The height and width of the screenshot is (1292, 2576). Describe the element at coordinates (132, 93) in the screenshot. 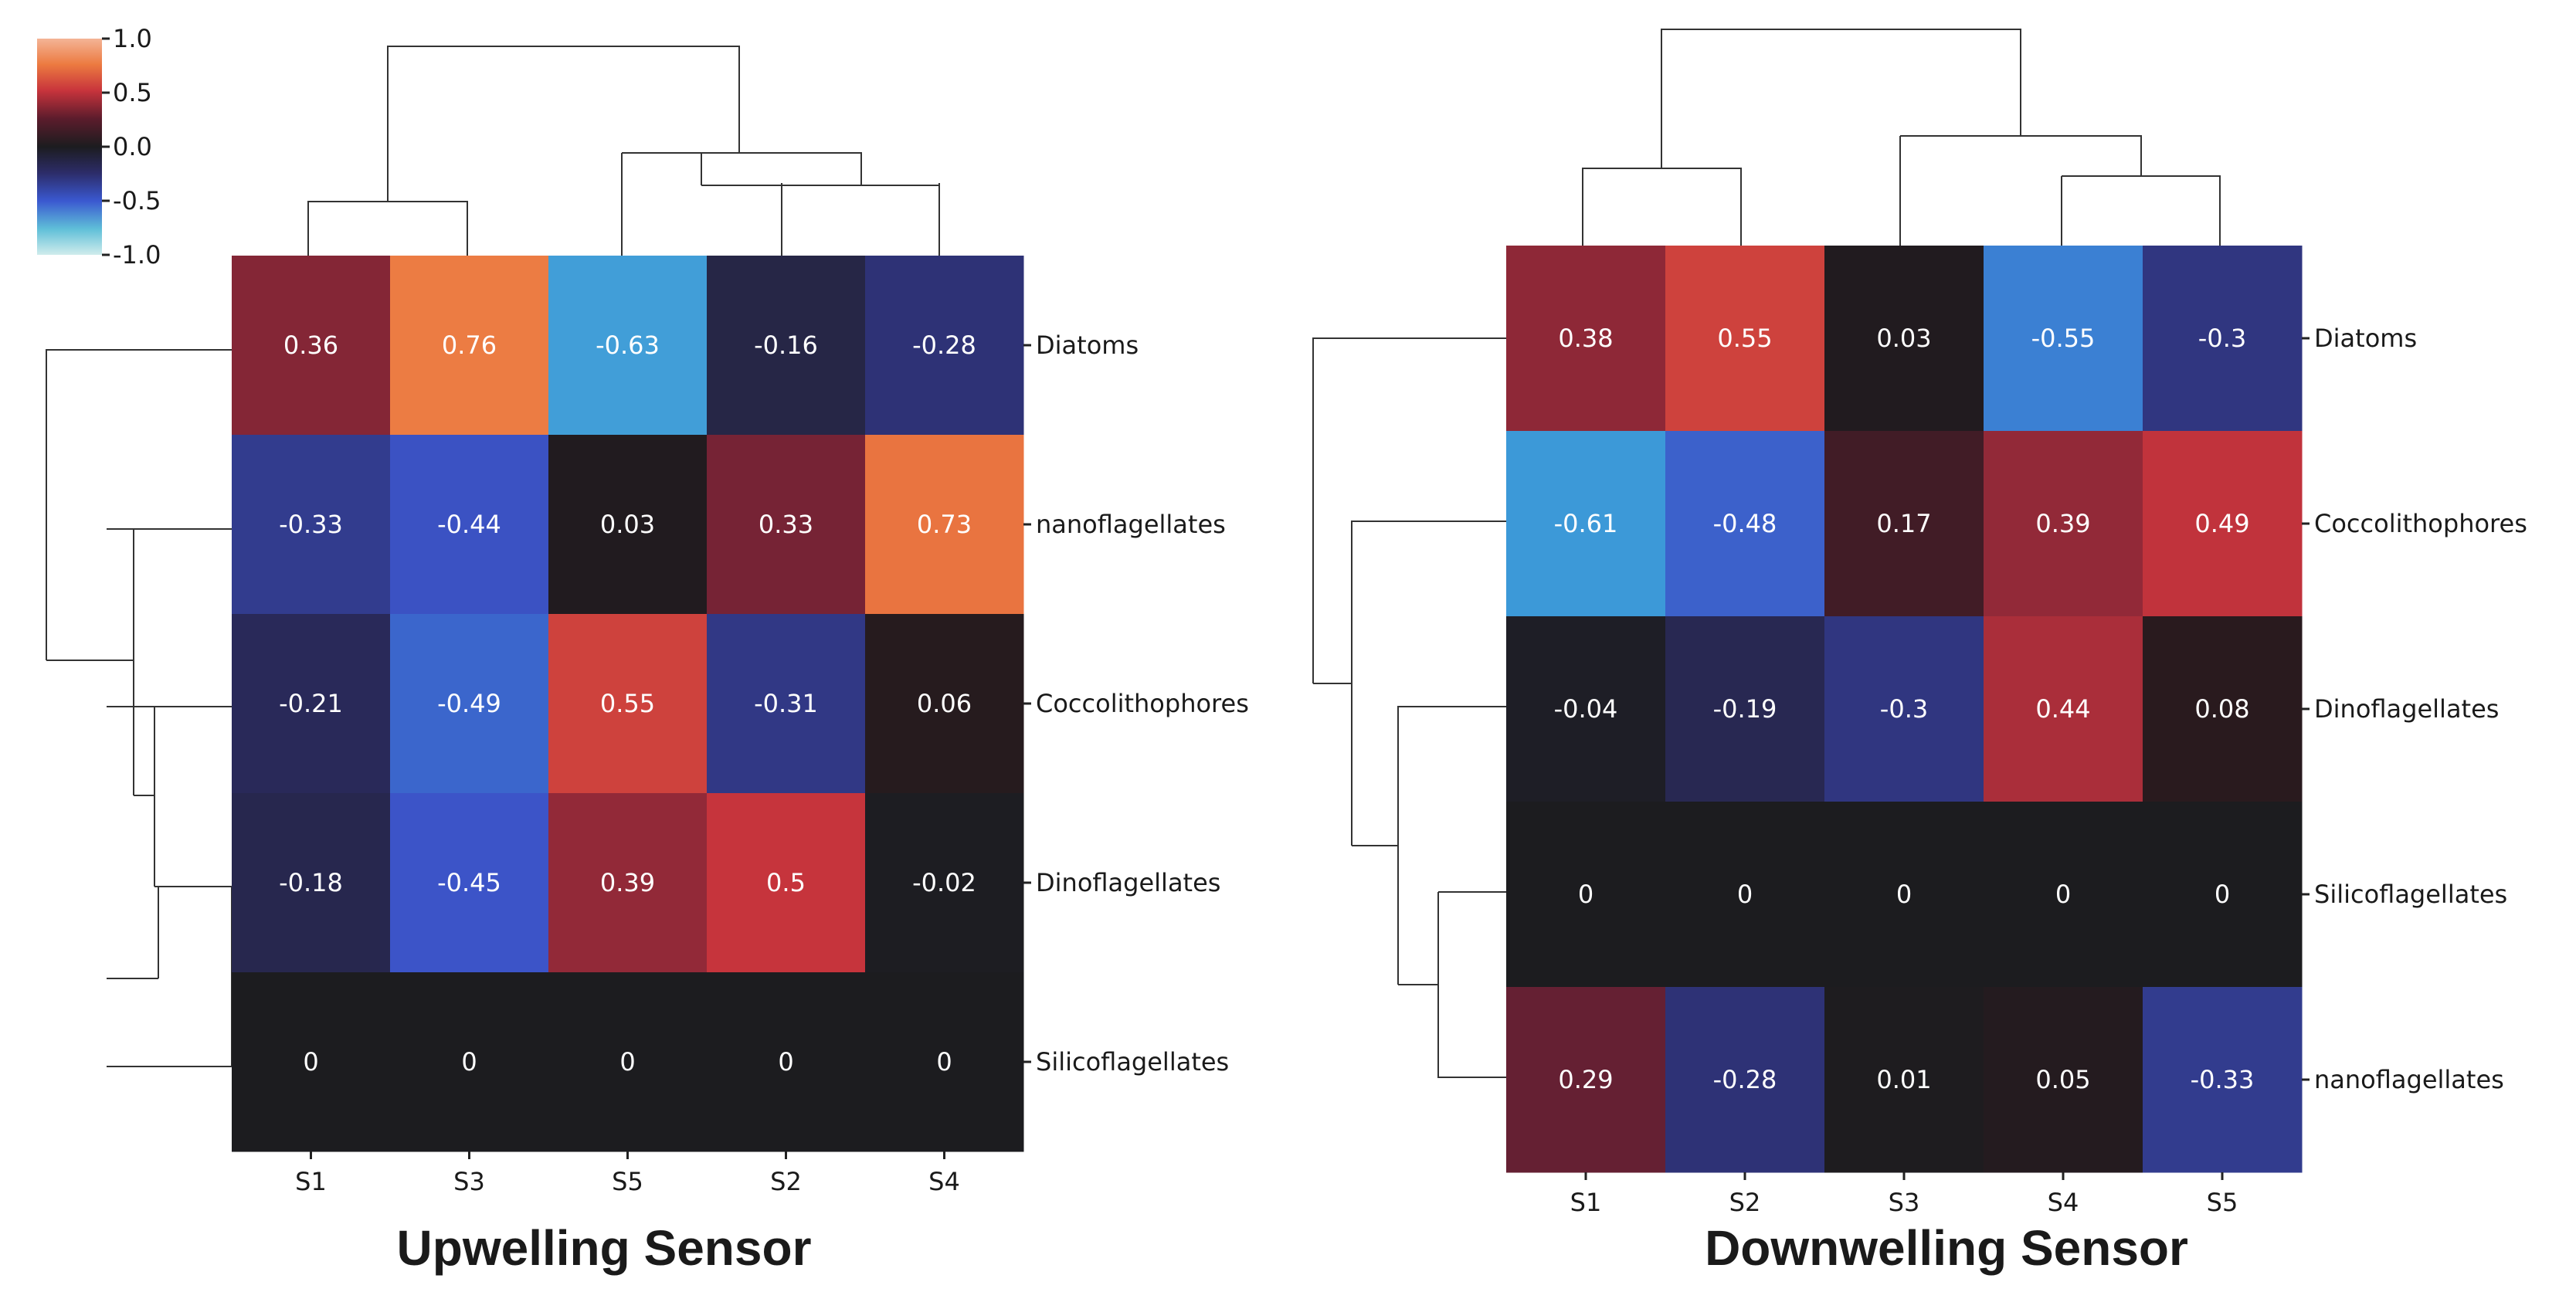

I see `colorbar-tick-label: 0.5` at that location.